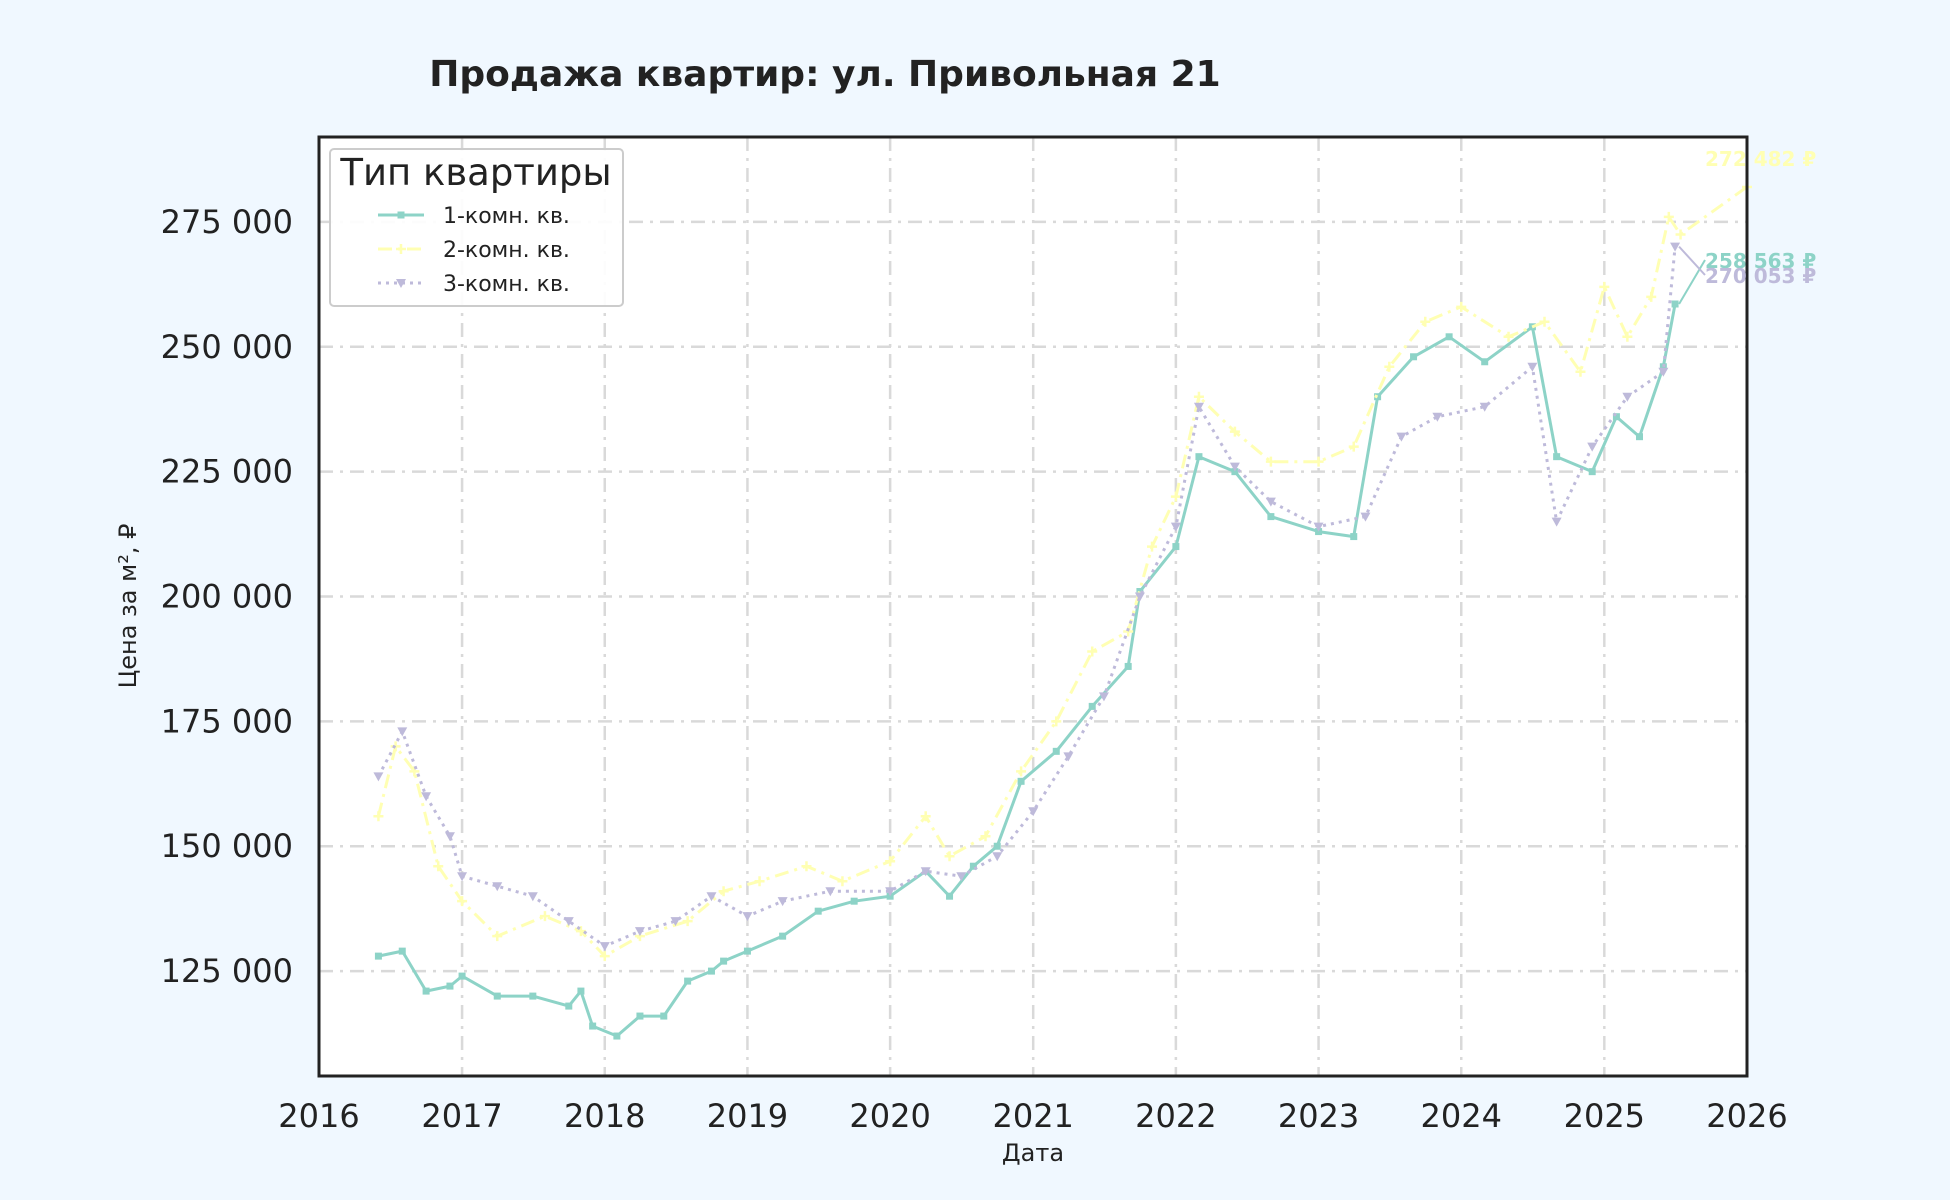 The height and width of the screenshot is (1200, 1950). What do you see at coordinates (1032, 1116) in the screenshot?
I see `x-tick-label: 2021` at bounding box center [1032, 1116].